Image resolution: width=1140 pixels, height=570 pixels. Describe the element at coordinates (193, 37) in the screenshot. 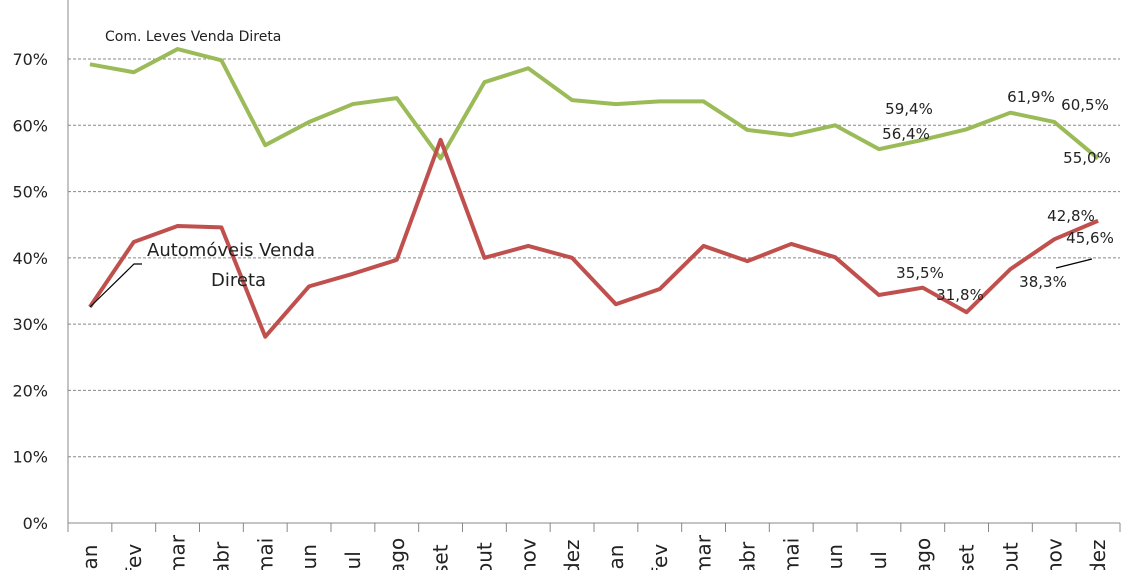

I see `series-label-com-leves: Com. Leves Venda Direta` at that location.